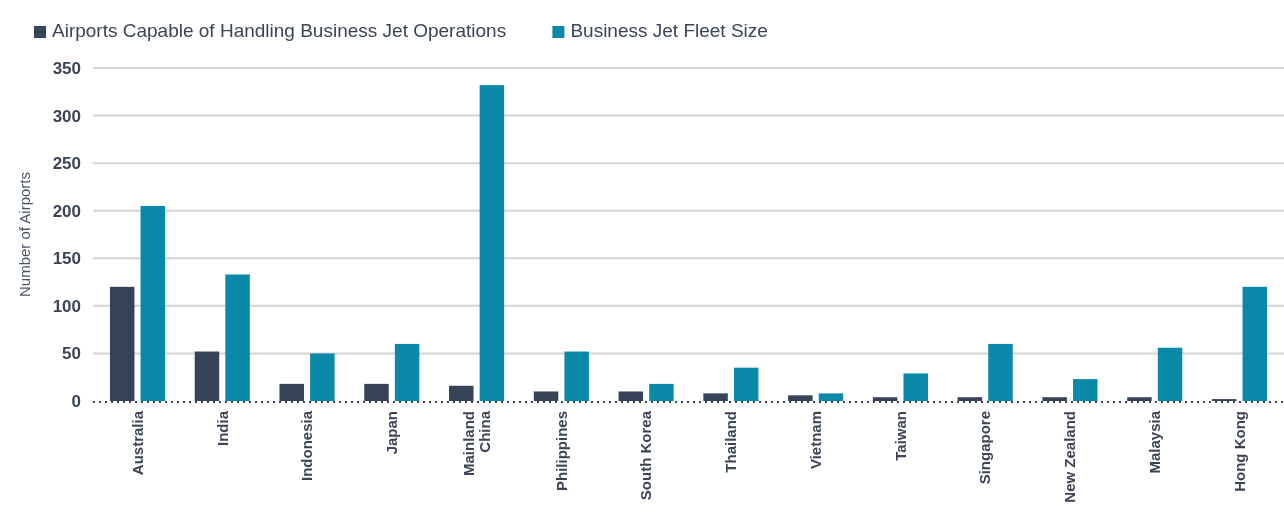  What do you see at coordinates (392, 433) in the screenshot?
I see `x-tick-label: Japan` at bounding box center [392, 433].